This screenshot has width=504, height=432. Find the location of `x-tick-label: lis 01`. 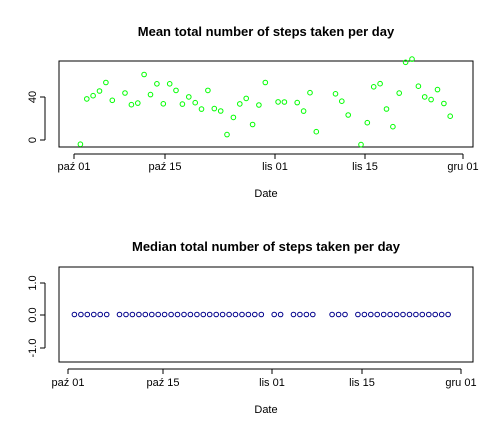

x-tick-label: lis 01 is located at coordinates (275, 167).